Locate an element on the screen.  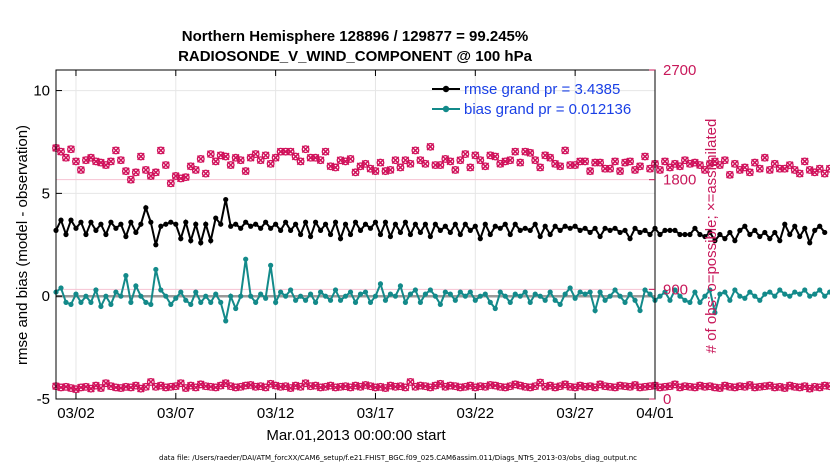
x-tick-label: 03/17 is located at coordinates (376, 413).